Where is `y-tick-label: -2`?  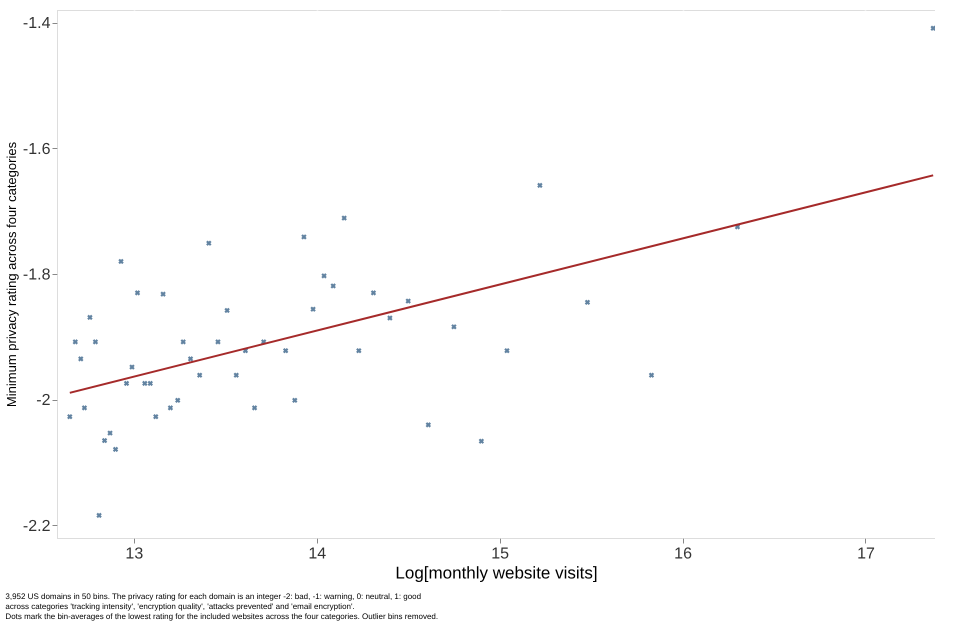 y-tick-label: -2 is located at coordinates (43, 401).